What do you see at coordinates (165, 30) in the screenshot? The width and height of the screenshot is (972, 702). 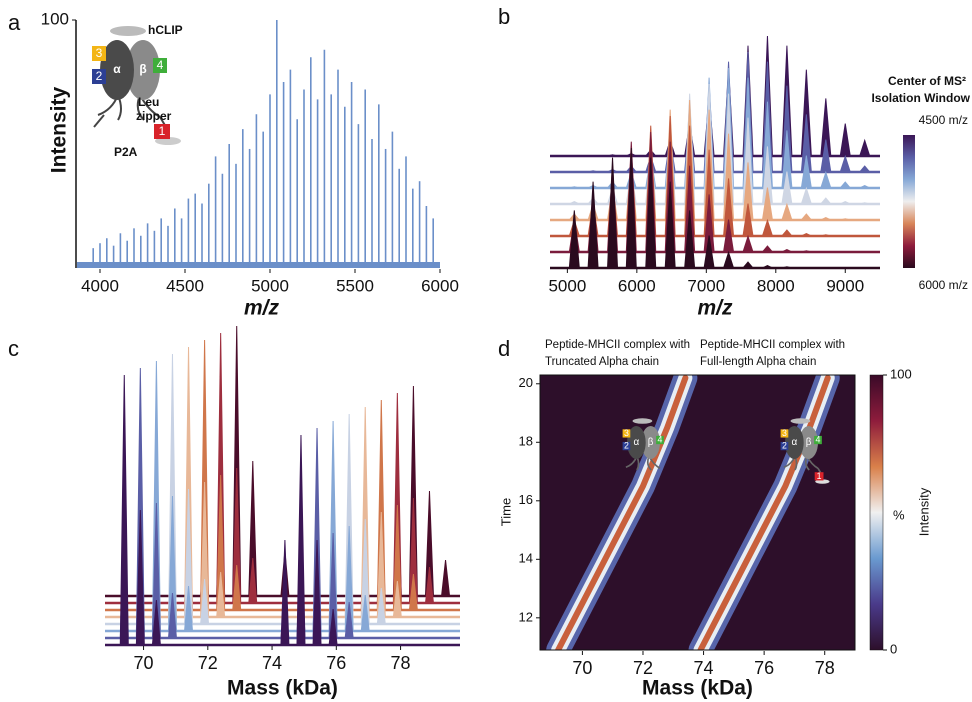 I see `inset-label: hCLIP` at bounding box center [165, 30].